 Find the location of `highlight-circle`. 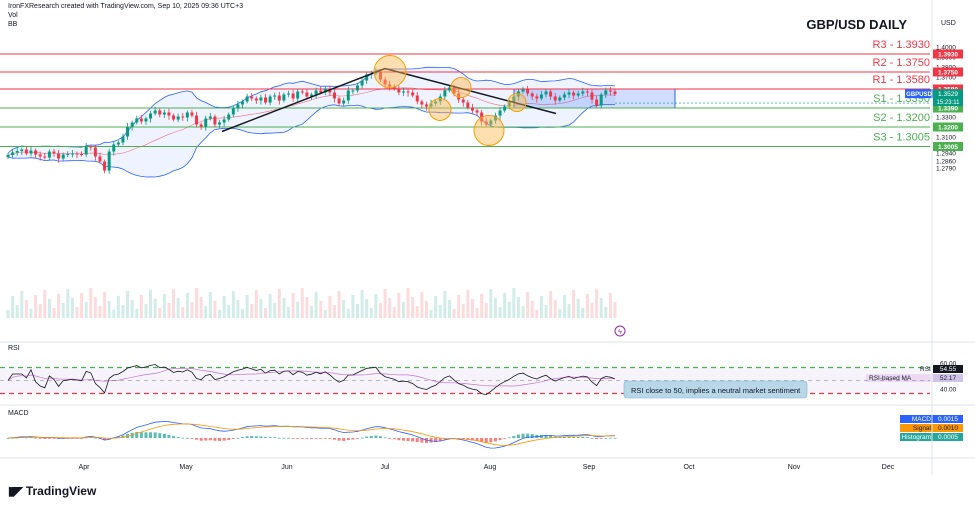

highlight-circle is located at coordinates (390, 71).